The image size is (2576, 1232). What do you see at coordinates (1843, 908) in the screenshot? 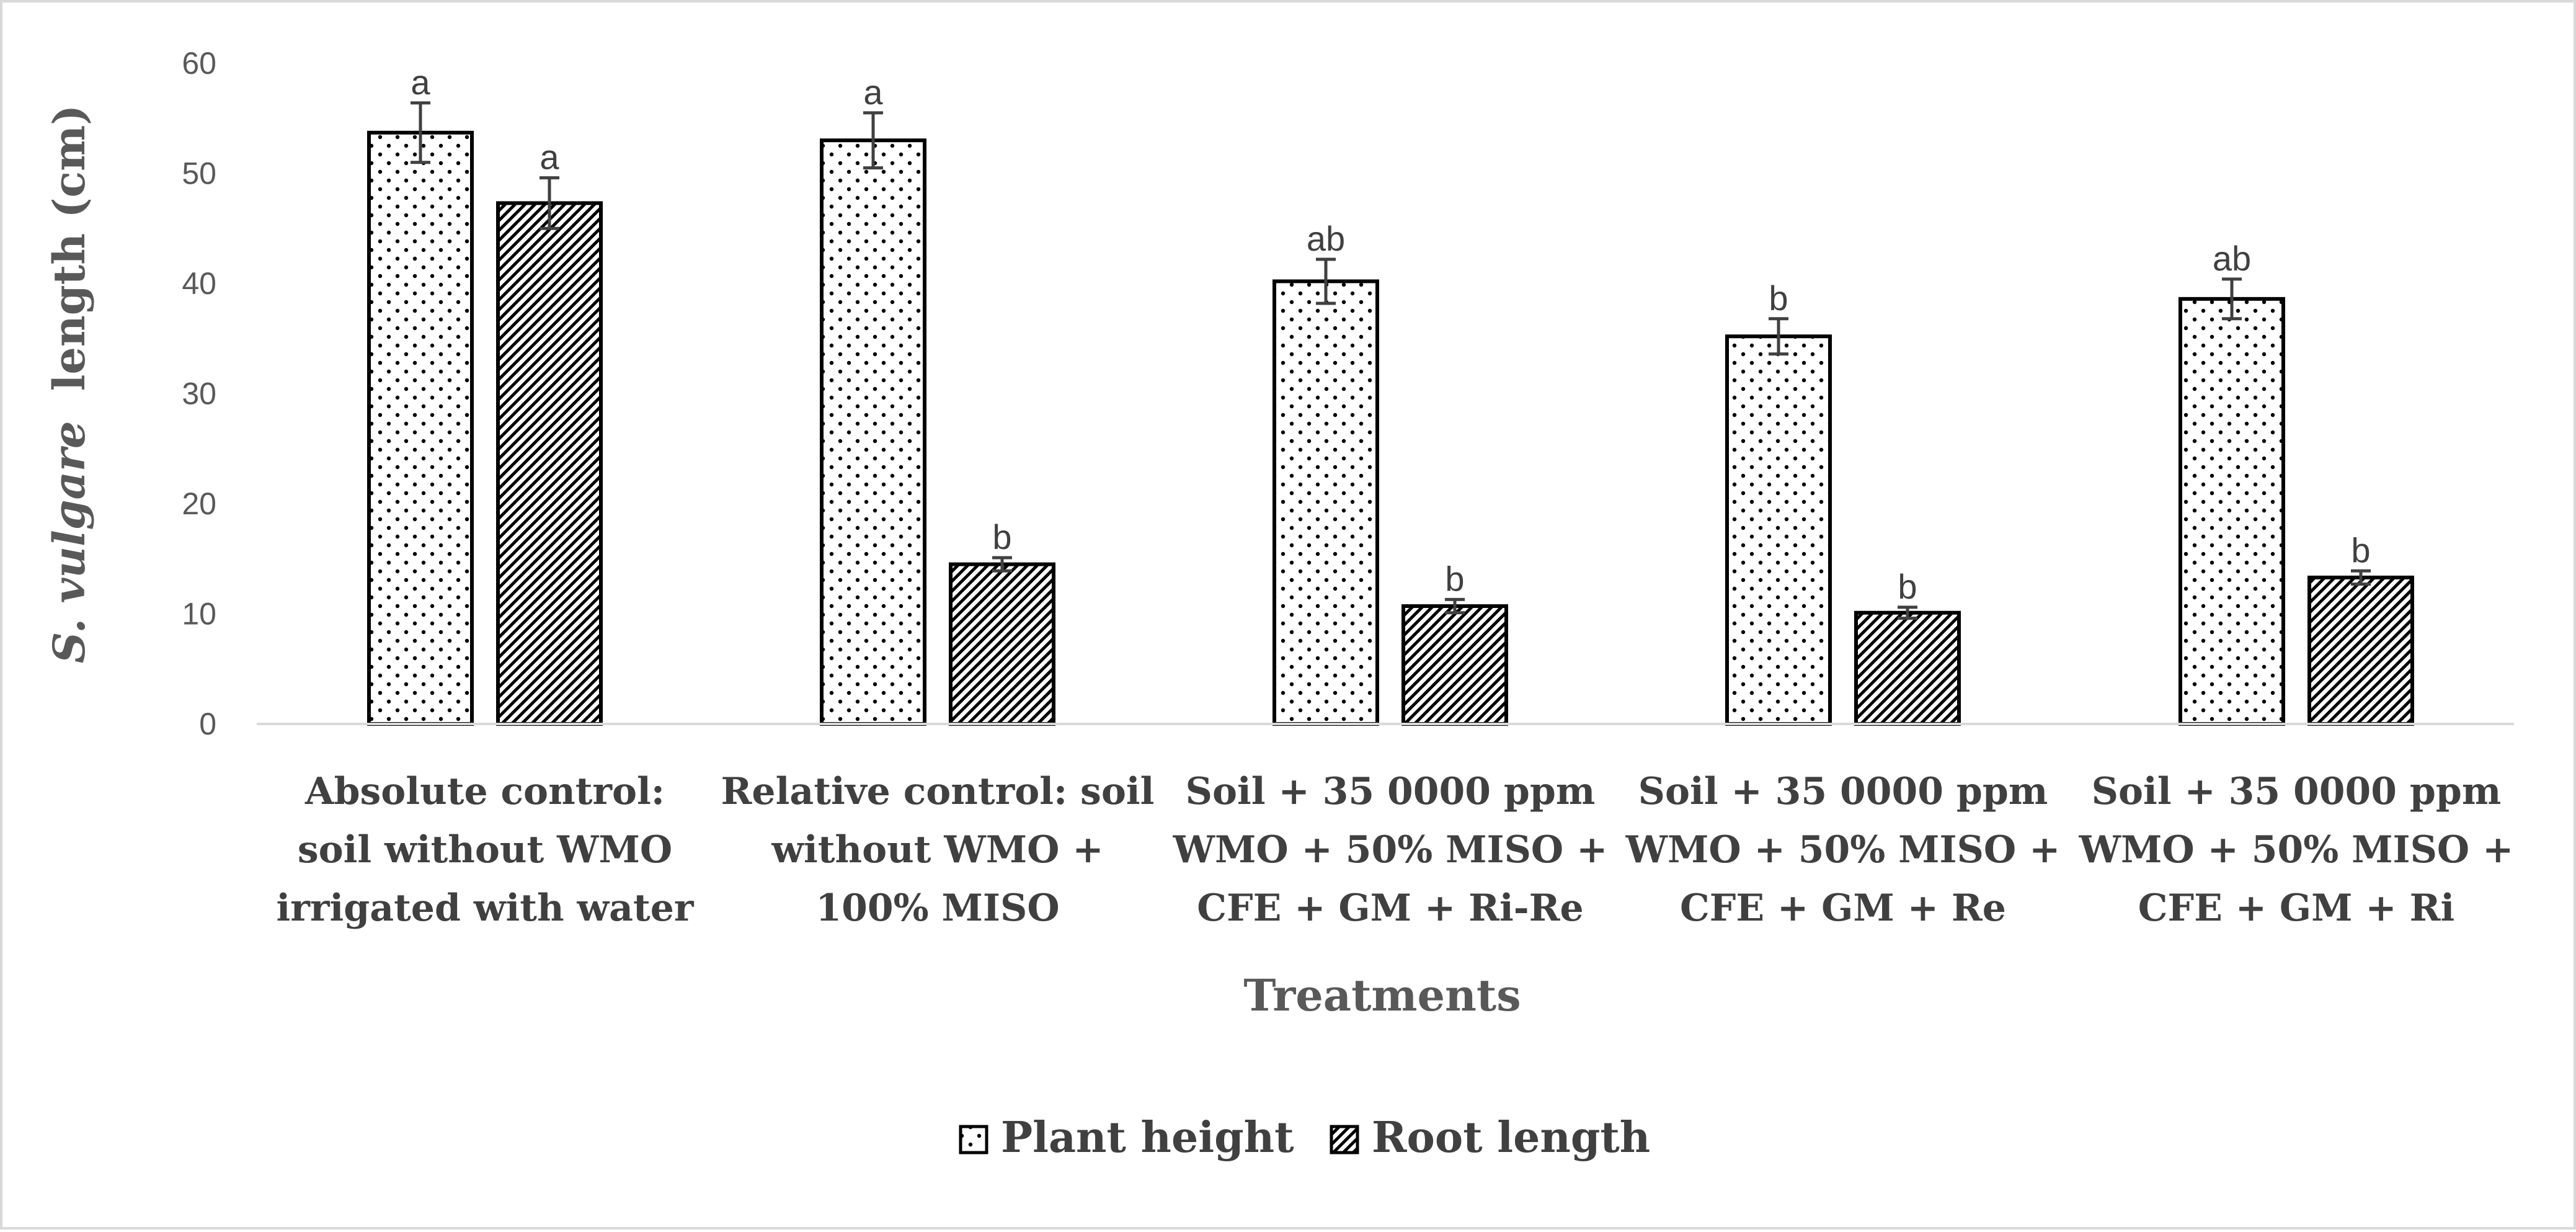
I see `category-label-line: CFE + GM + Re` at bounding box center [1843, 908].